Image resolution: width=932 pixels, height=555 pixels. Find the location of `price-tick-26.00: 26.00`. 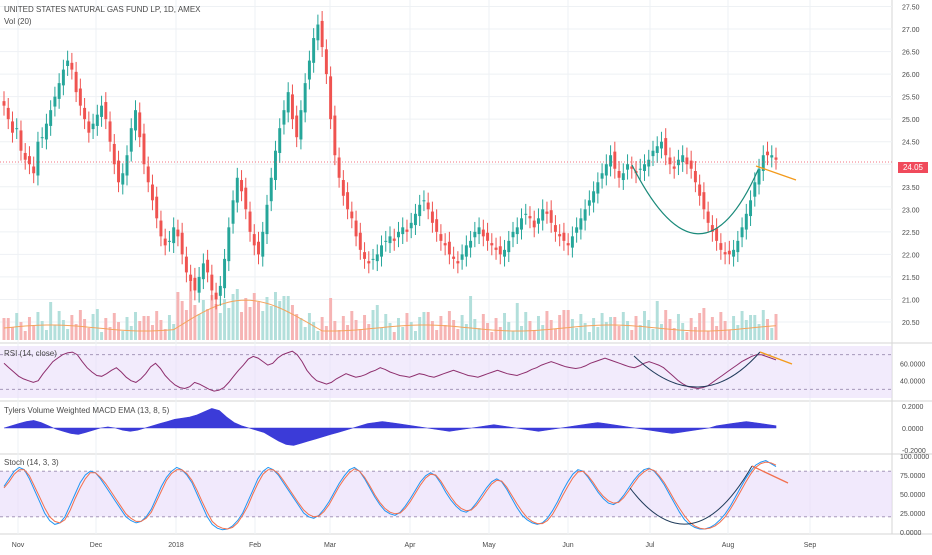

price-tick-26.00: 26.00 is located at coordinates (911, 75).